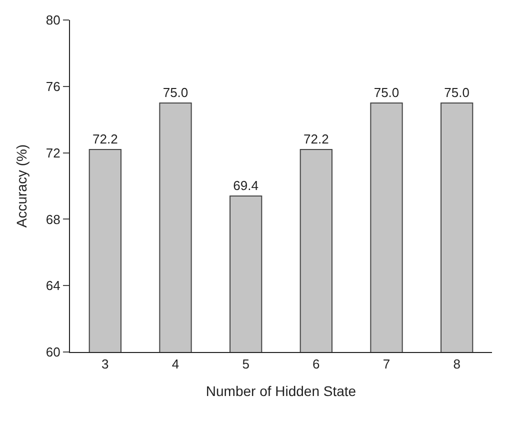 The image size is (512, 422). I want to click on data-label: 69.4, so click(245, 185).